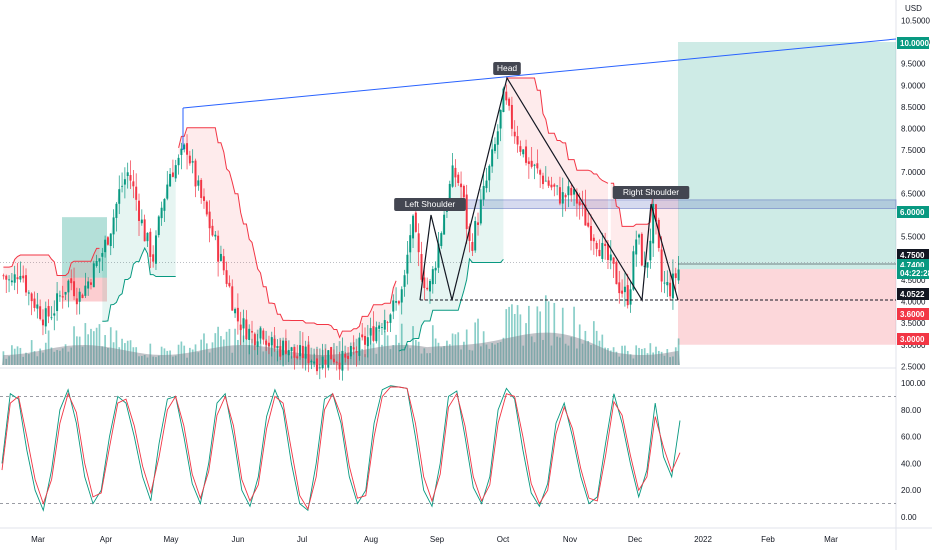 The height and width of the screenshot is (555, 932). Describe the element at coordinates (539, 73) in the screenshot. I see `trend-line` at that location.